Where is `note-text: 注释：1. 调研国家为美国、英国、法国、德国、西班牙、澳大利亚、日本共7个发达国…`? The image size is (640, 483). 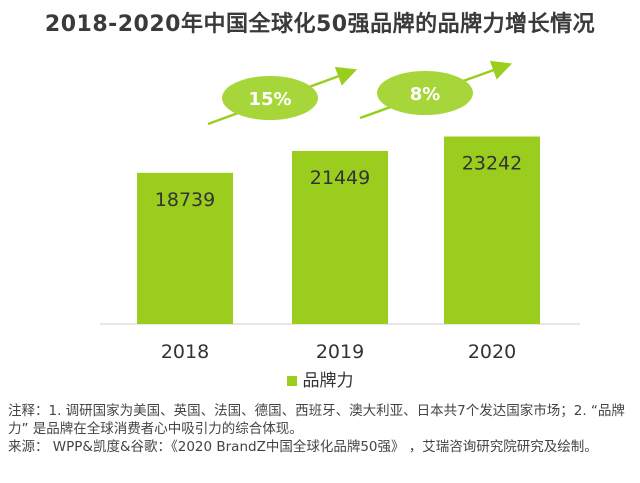
note-text: 注释：1. 调研国家为美国、英国、法国、德国、西班牙、澳大利亚、日本共7个发达国… is located at coordinates (316, 420).